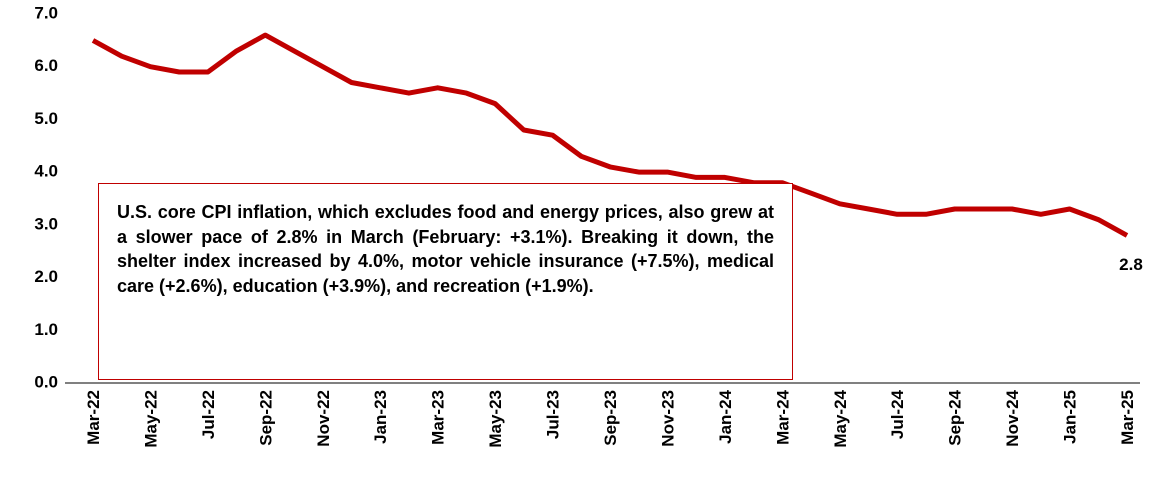 The height and width of the screenshot is (480, 1158). What do you see at coordinates (46, 276) in the screenshot?
I see `y-tick-label: 2.0` at bounding box center [46, 276].